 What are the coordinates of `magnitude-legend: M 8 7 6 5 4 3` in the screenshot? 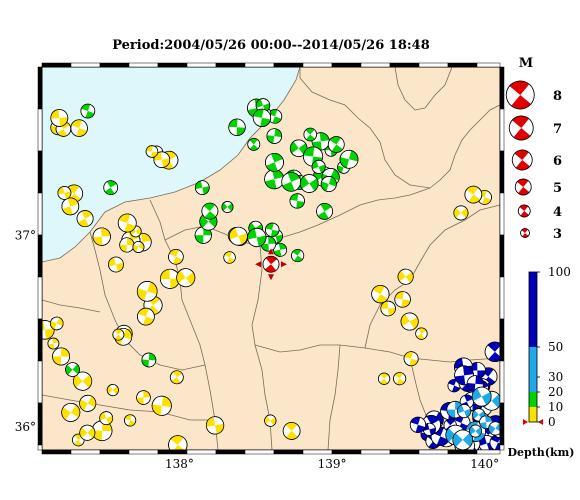 It's located at (533, 149).